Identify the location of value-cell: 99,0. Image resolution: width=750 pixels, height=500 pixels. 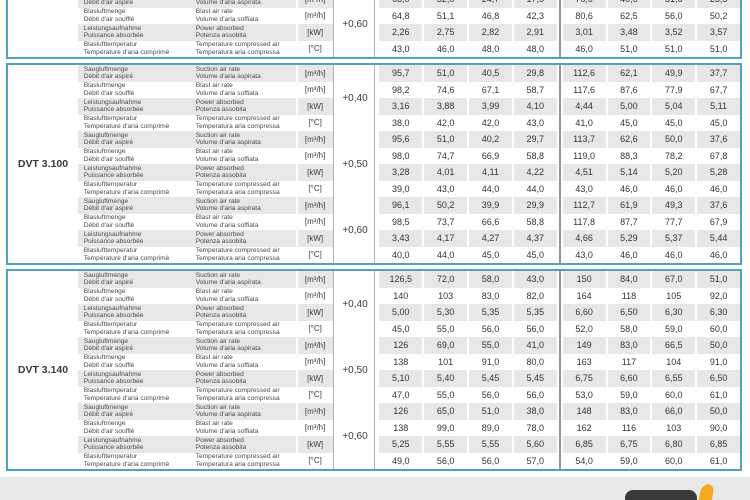
(446, 427).